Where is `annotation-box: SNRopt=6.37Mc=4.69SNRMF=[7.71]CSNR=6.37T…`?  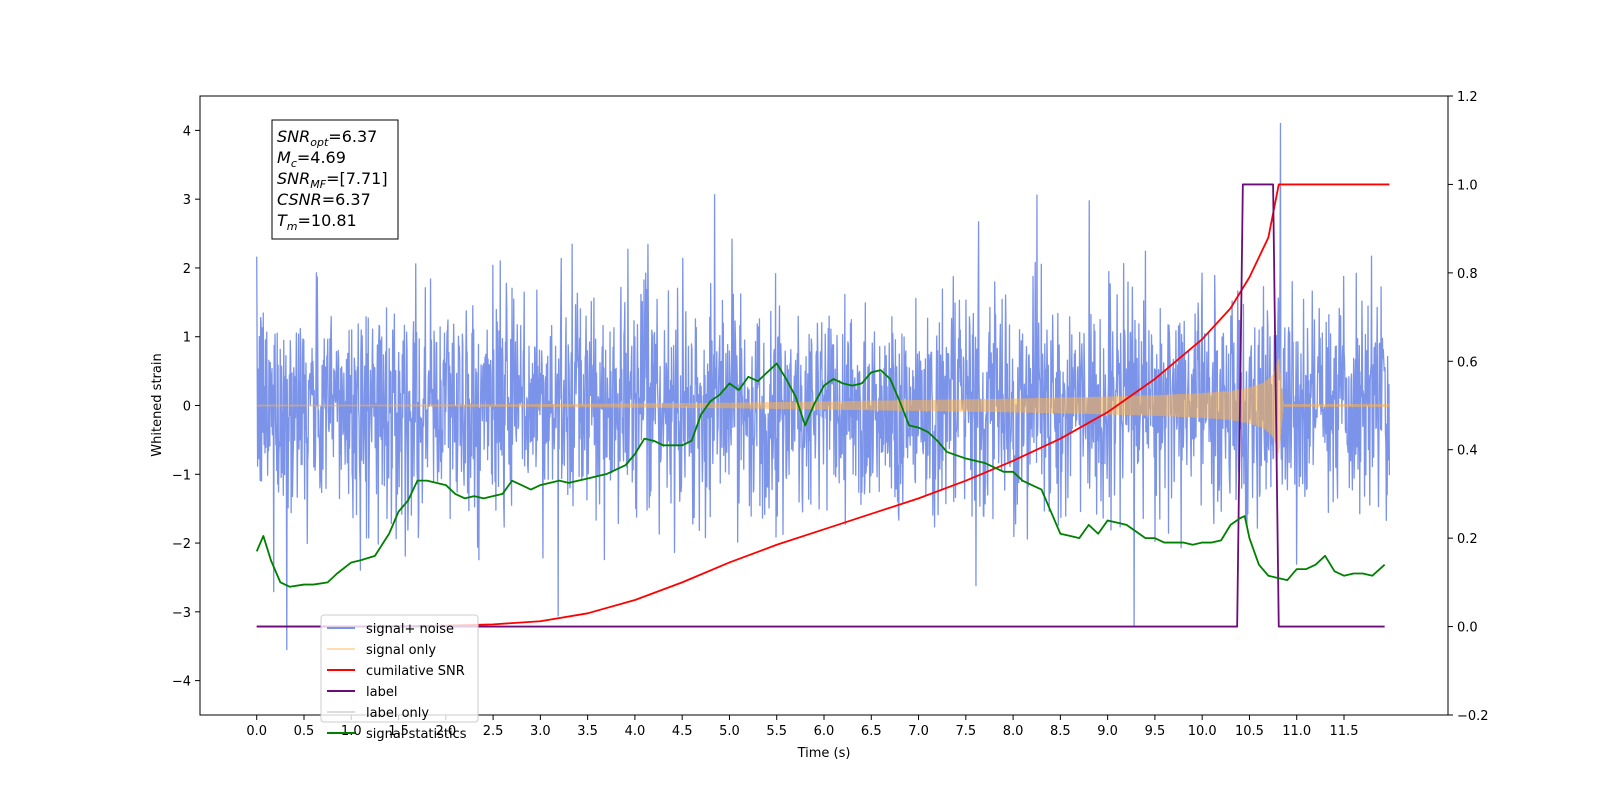
annotation-box: SNRopt=6.37Mc=4.69SNRMF=[7.71]CSNR=6.37T… is located at coordinates (335, 179).